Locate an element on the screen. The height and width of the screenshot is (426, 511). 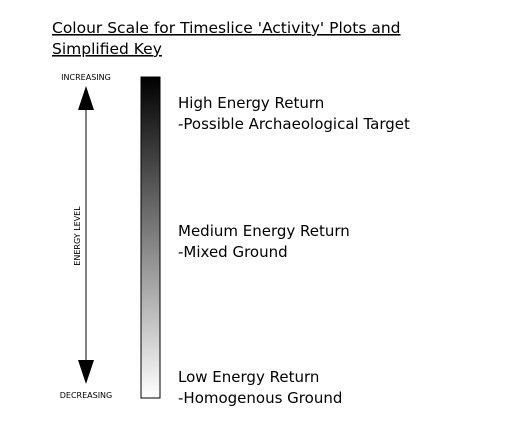
colour-scale is located at coordinates (150, 237).